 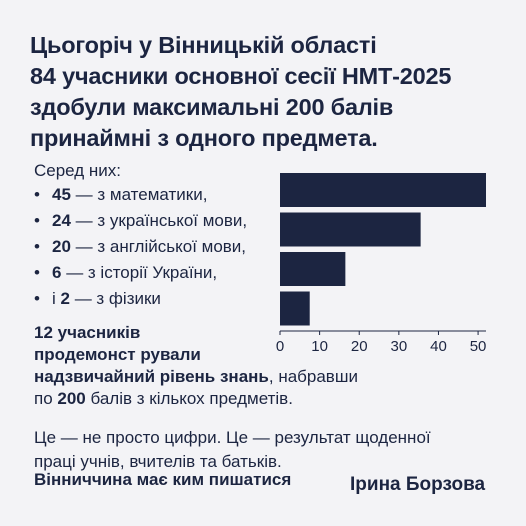 What do you see at coordinates (46, 398) in the screenshot?
I see `para-text: по` at bounding box center [46, 398].